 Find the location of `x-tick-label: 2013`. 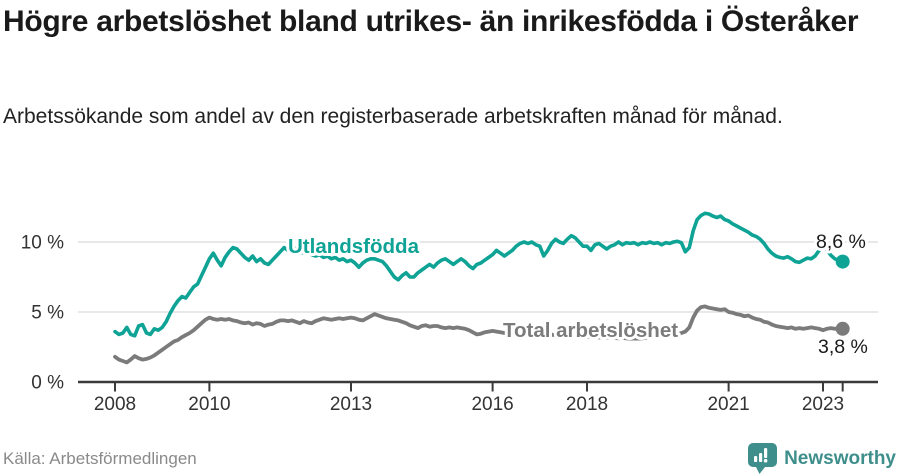

x-tick-label: 2013 is located at coordinates (351, 404).